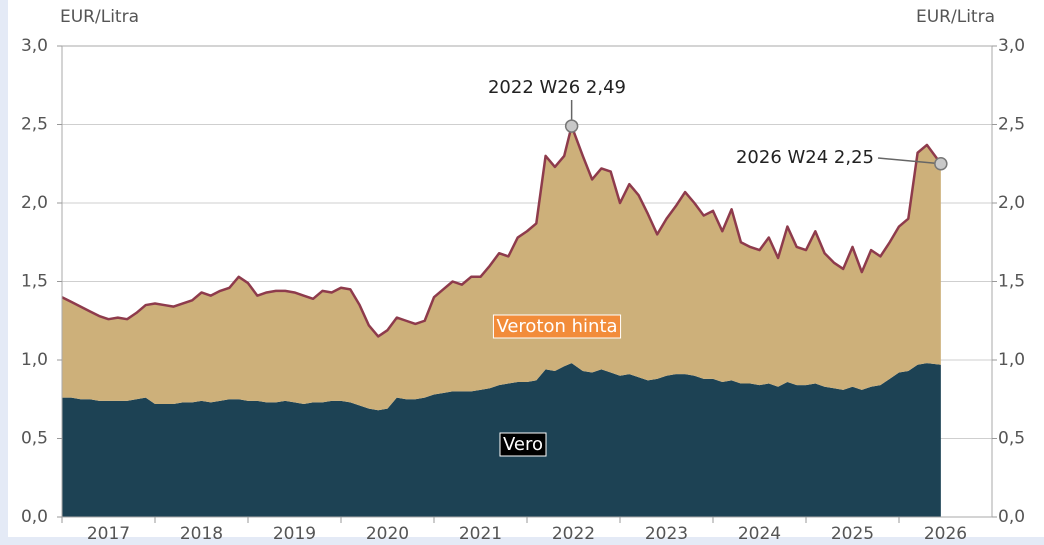 The width and height of the screenshot is (1044, 545). I want to click on y-tick-label: 0,5, so click(34, 439).